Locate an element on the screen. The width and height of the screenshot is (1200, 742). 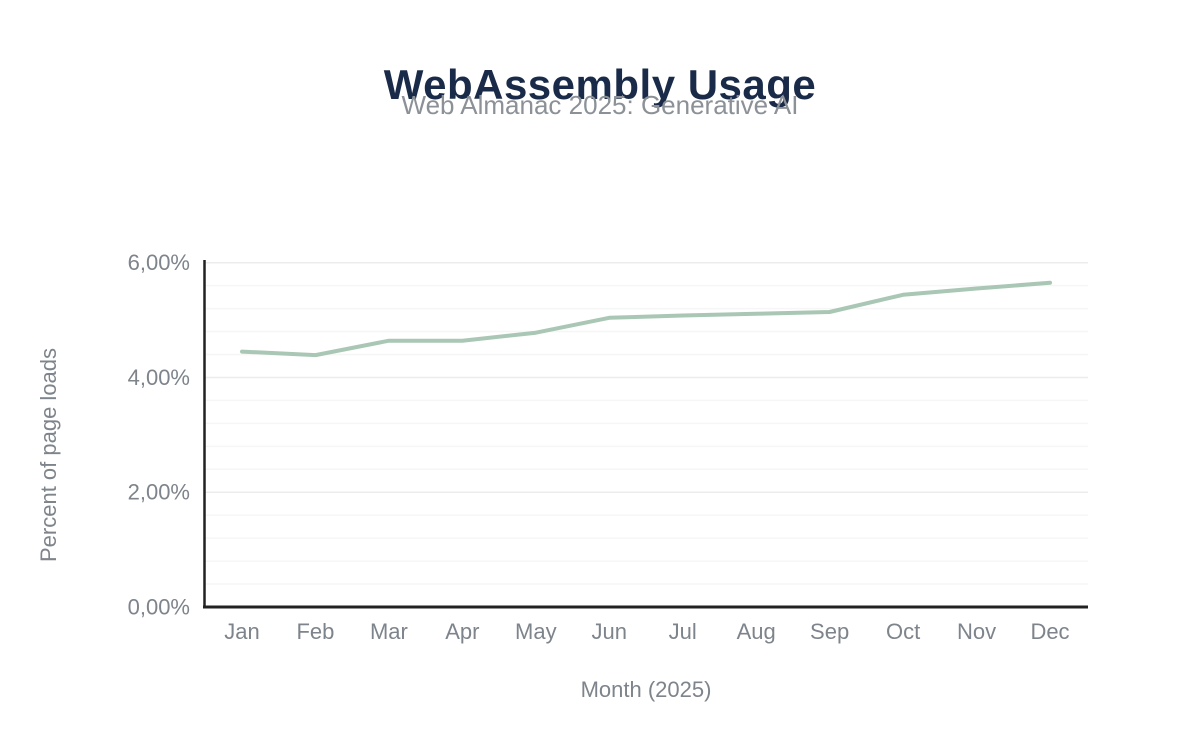
y-tick-label: 4,00% is located at coordinates (159, 377).